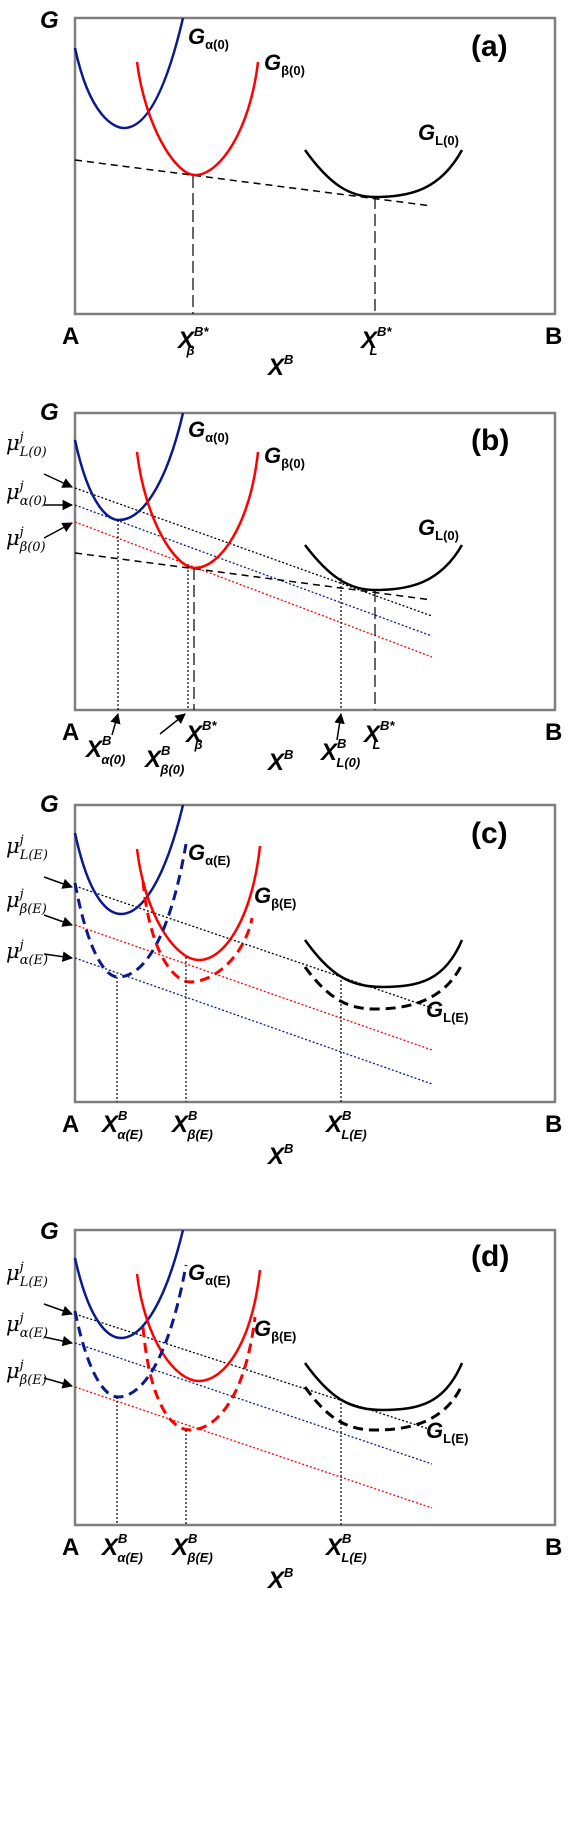 The height and width of the screenshot is (1829, 573). What do you see at coordinates (279, 761) in the screenshot?
I see `panel-b-x-axis-label: XB` at bounding box center [279, 761].